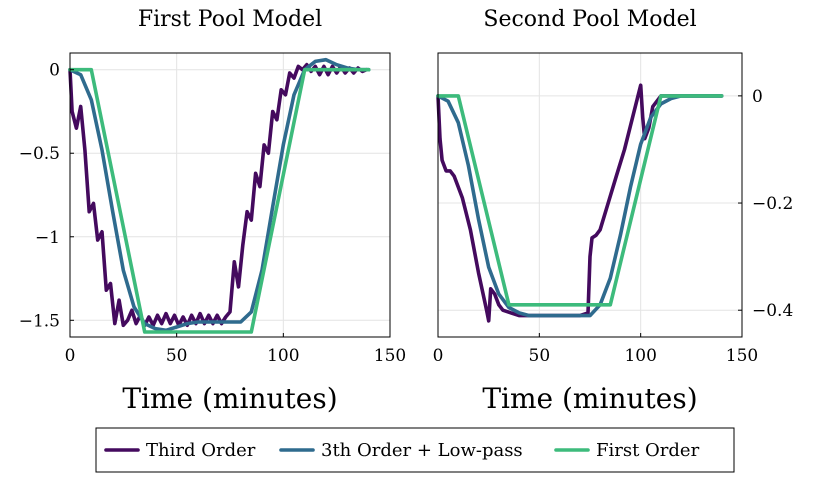  Describe the element at coordinates (47, 238) in the screenshot. I see `y-tick-label: −1` at that location.